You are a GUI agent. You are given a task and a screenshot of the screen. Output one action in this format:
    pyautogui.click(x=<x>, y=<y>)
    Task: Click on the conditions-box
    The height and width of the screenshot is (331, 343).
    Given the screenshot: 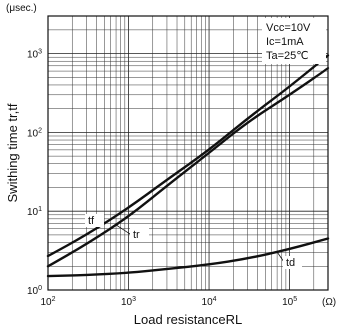 What is the action you would take?
    pyautogui.click(x=294, y=41)
    